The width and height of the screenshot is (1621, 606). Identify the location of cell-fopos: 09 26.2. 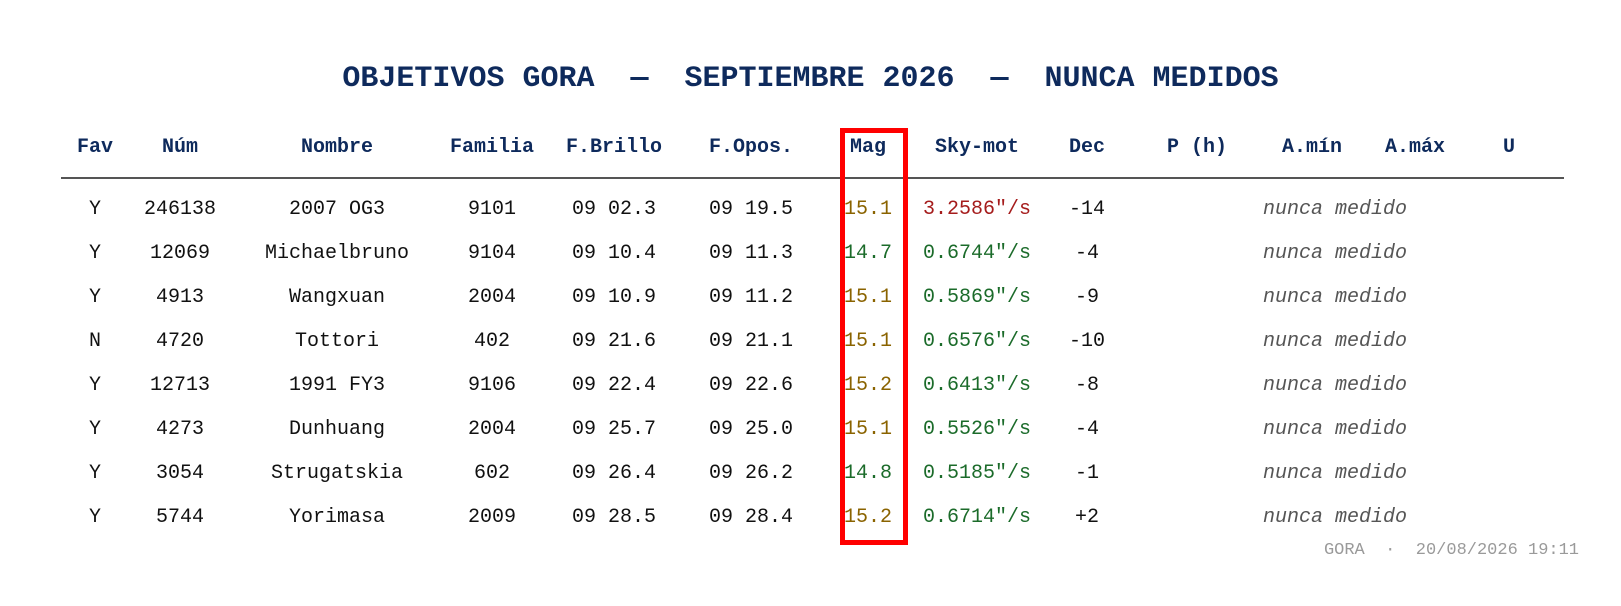
(751, 473).